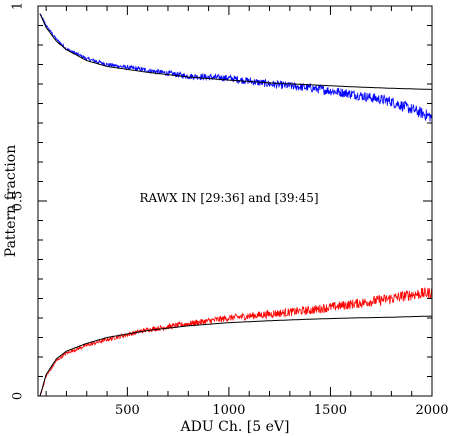  What do you see at coordinates (228, 410) in the screenshot?
I see `x-tick-label: 1000` at bounding box center [228, 410].